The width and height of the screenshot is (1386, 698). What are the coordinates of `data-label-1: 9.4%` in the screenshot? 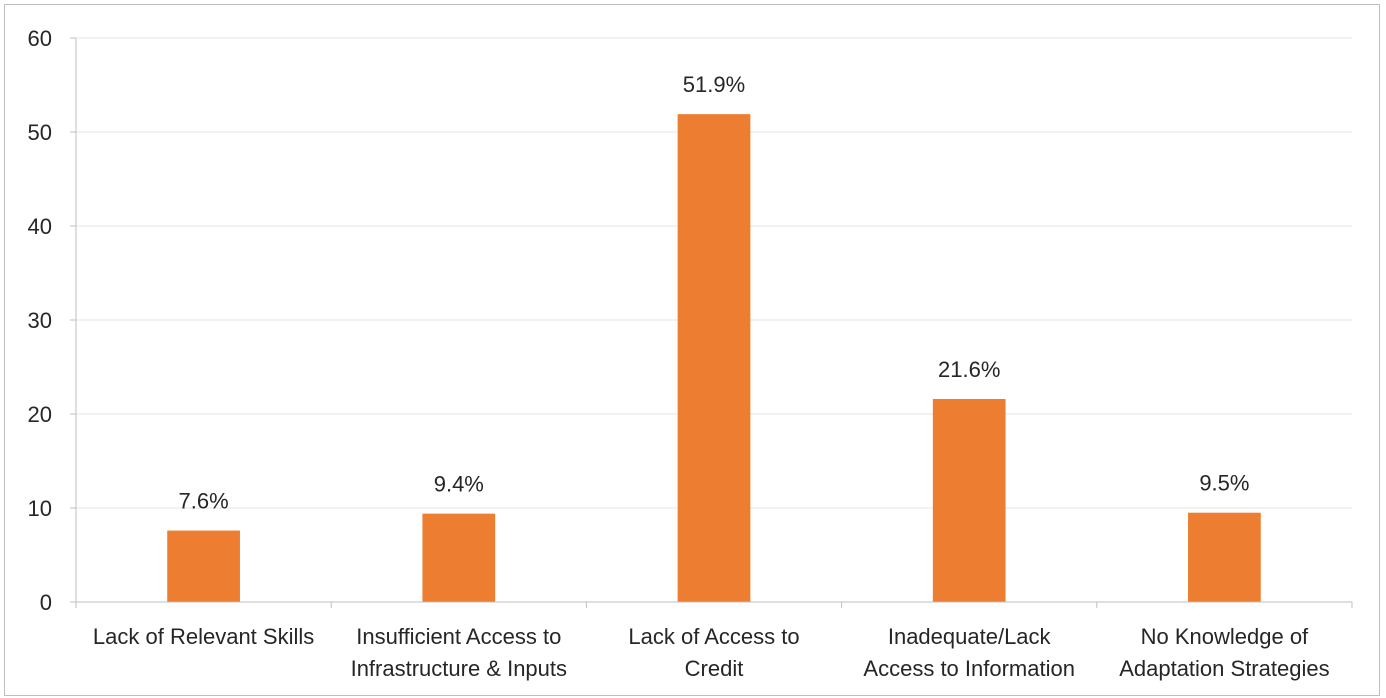 It's located at (459, 484).